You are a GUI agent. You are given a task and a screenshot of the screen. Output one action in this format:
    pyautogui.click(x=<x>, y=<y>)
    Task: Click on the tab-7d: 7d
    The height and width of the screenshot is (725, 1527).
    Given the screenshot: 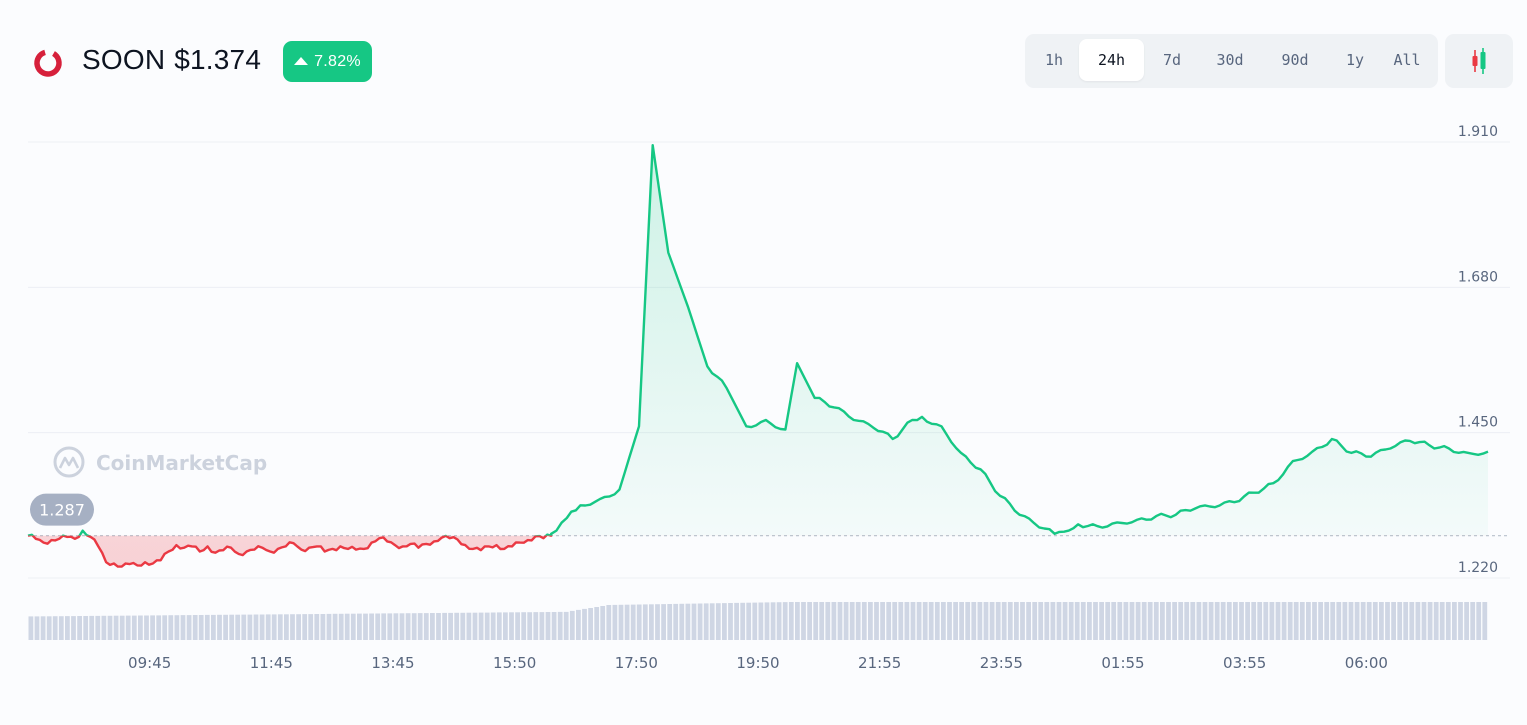 What is the action you would take?
    pyautogui.click(x=1172, y=60)
    